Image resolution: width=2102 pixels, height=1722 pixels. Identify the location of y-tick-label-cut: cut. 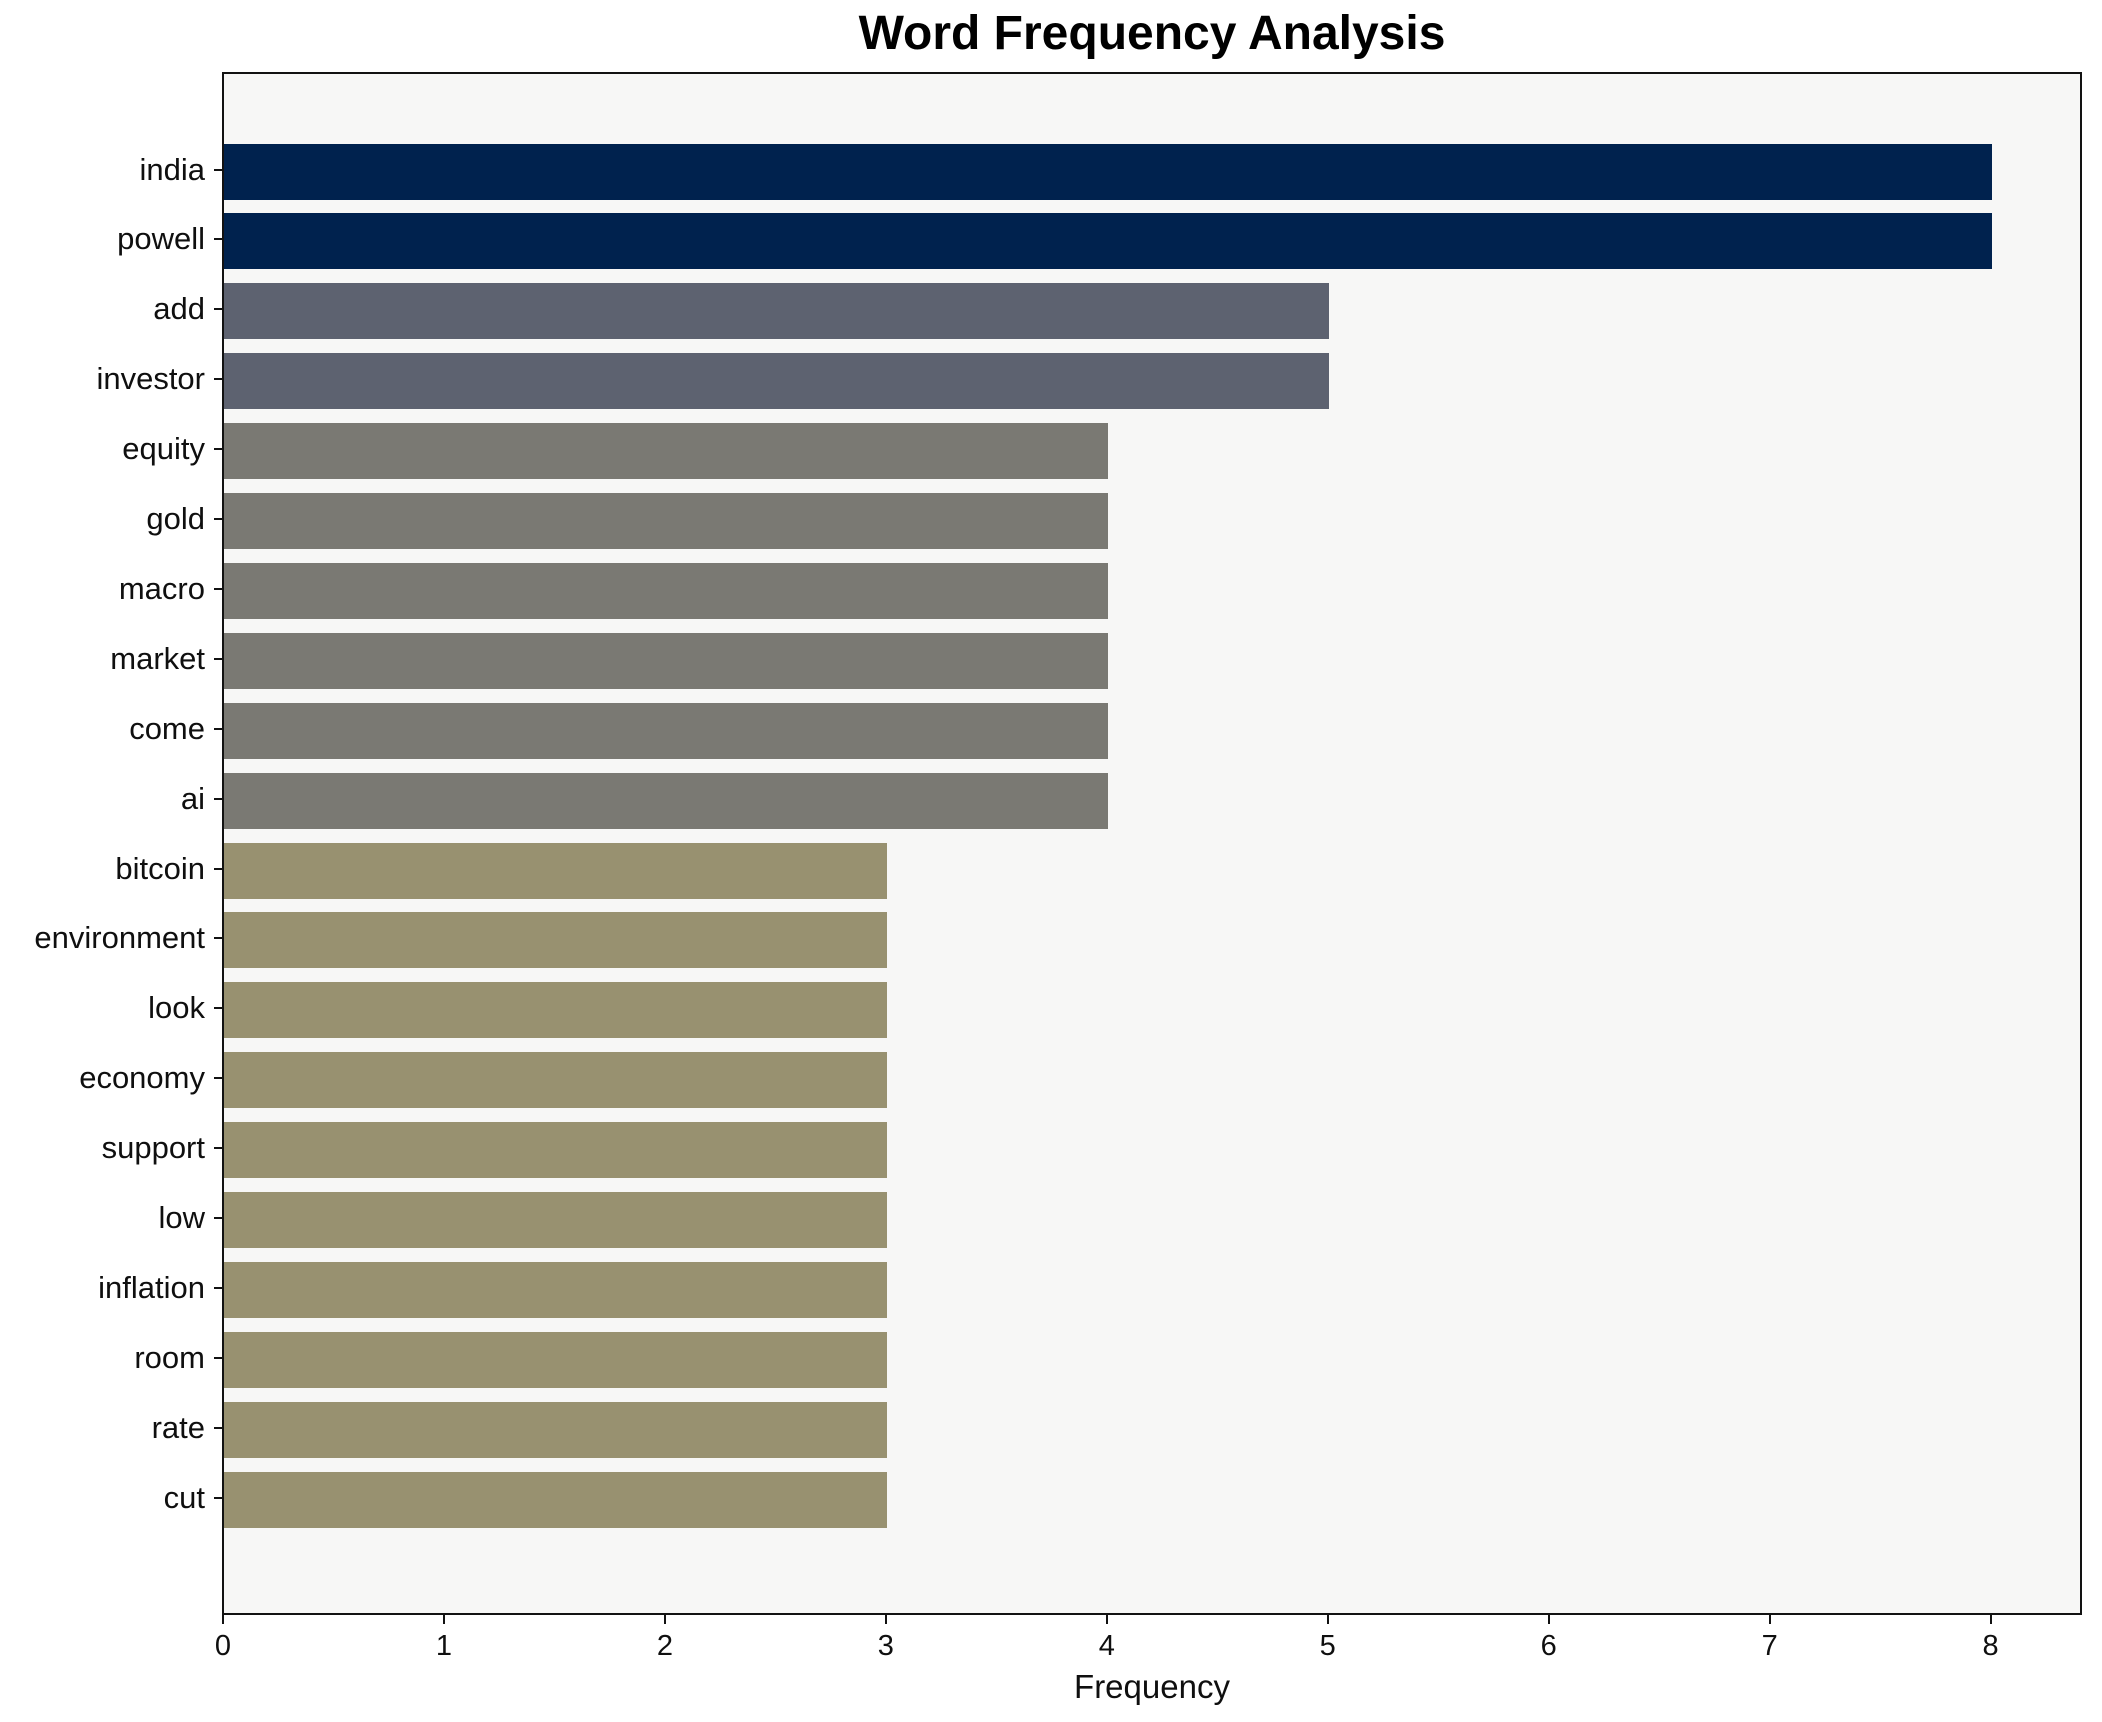
(184, 1497).